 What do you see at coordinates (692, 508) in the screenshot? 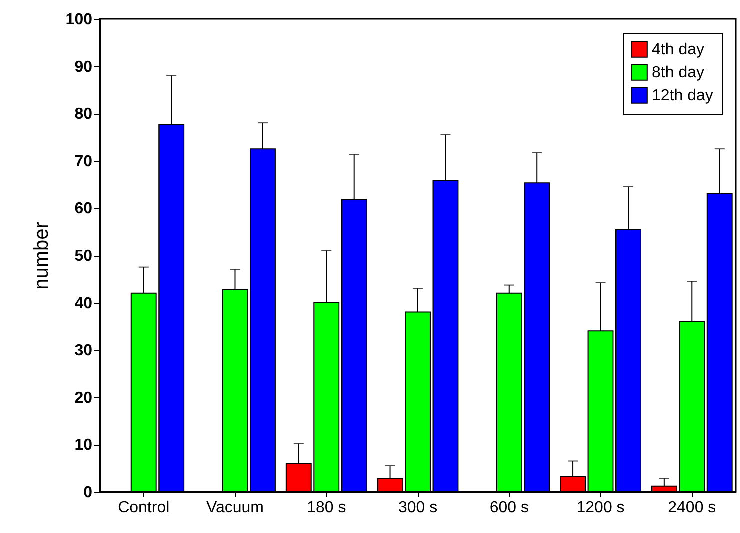
I see `x-tick-label: 2400 s` at bounding box center [692, 508].